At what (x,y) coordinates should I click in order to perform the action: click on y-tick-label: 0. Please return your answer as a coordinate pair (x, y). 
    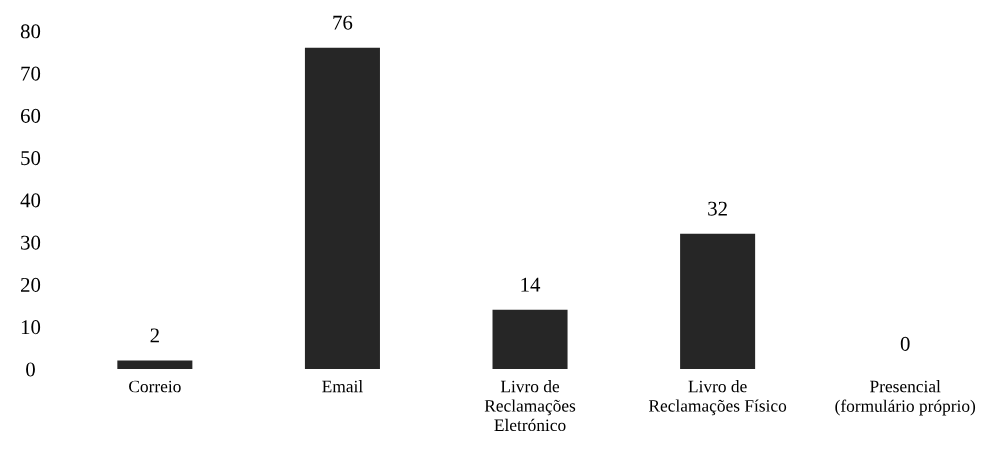
    Looking at the image, I should click on (30, 369).